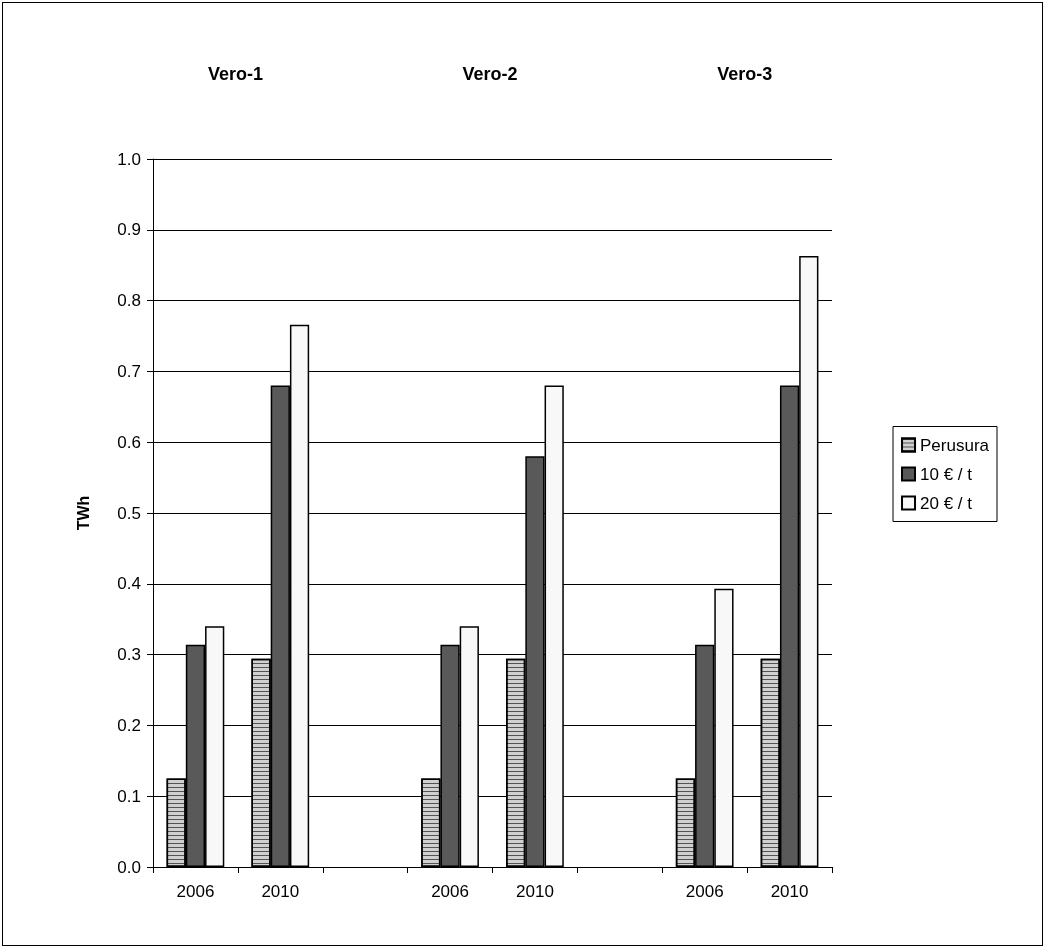 The height and width of the screenshot is (952, 1049). What do you see at coordinates (946, 503) in the screenshot?
I see `legend-label: 20 € / t` at bounding box center [946, 503].